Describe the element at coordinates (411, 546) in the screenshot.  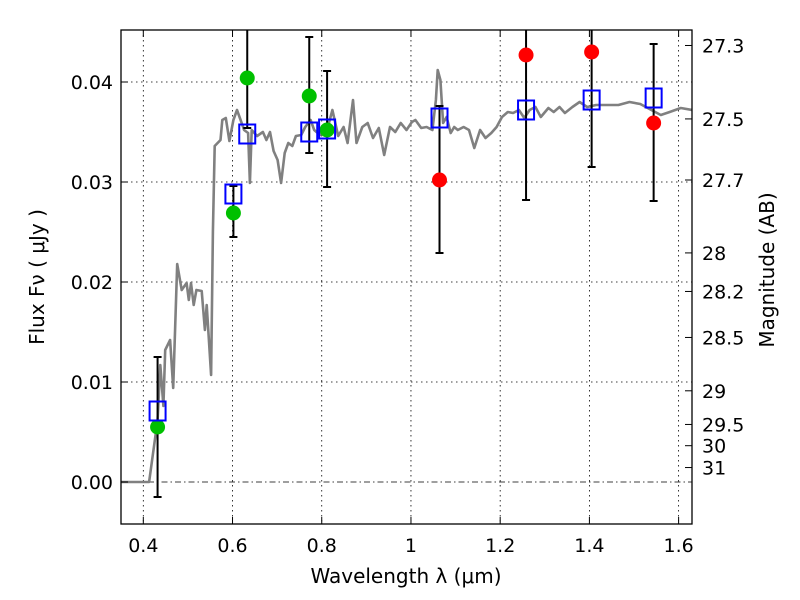
I see `x-tick-label: 1` at that location.